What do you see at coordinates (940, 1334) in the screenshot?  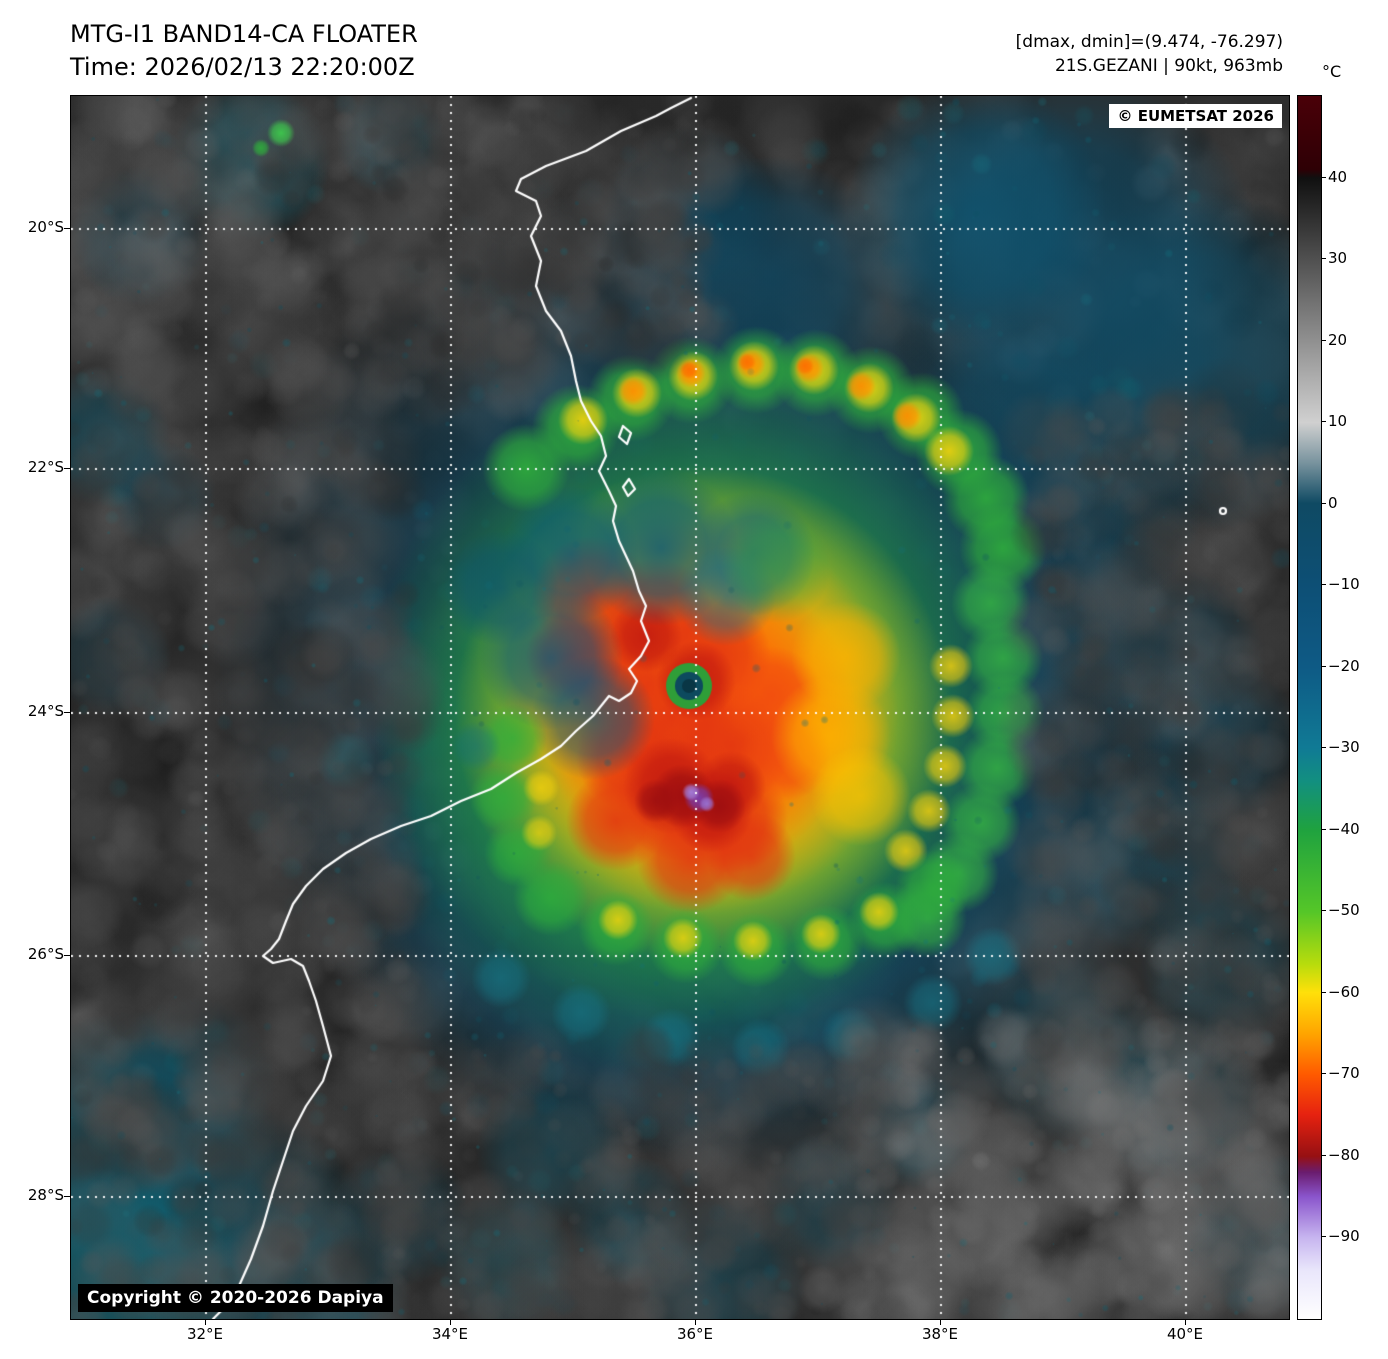 I see `lon-tick-label: 38°E` at bounding box center [940, 1334].